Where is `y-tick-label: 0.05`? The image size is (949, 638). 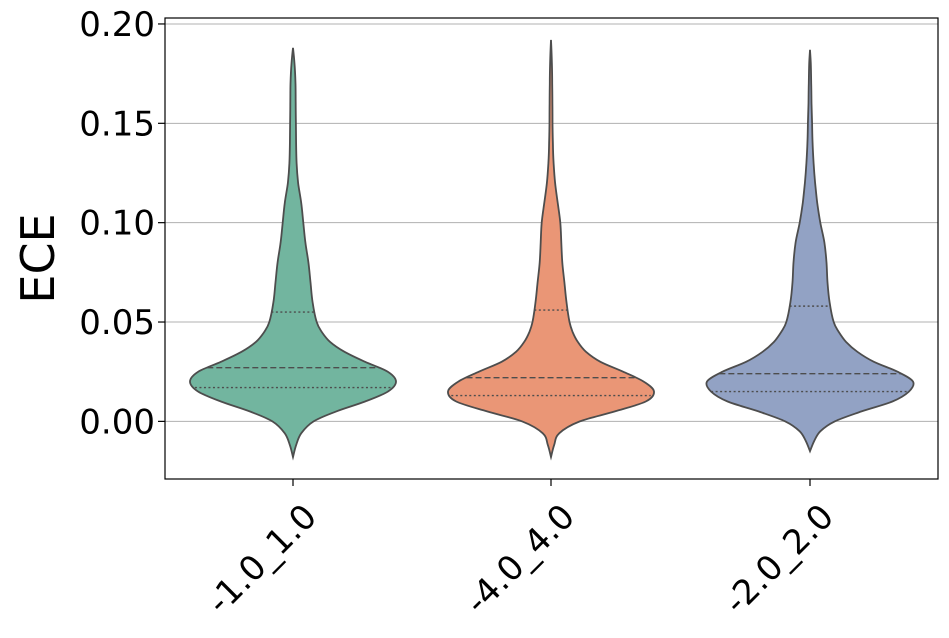
y-tick-label: 0.05 is located at coordinates (117, 323).